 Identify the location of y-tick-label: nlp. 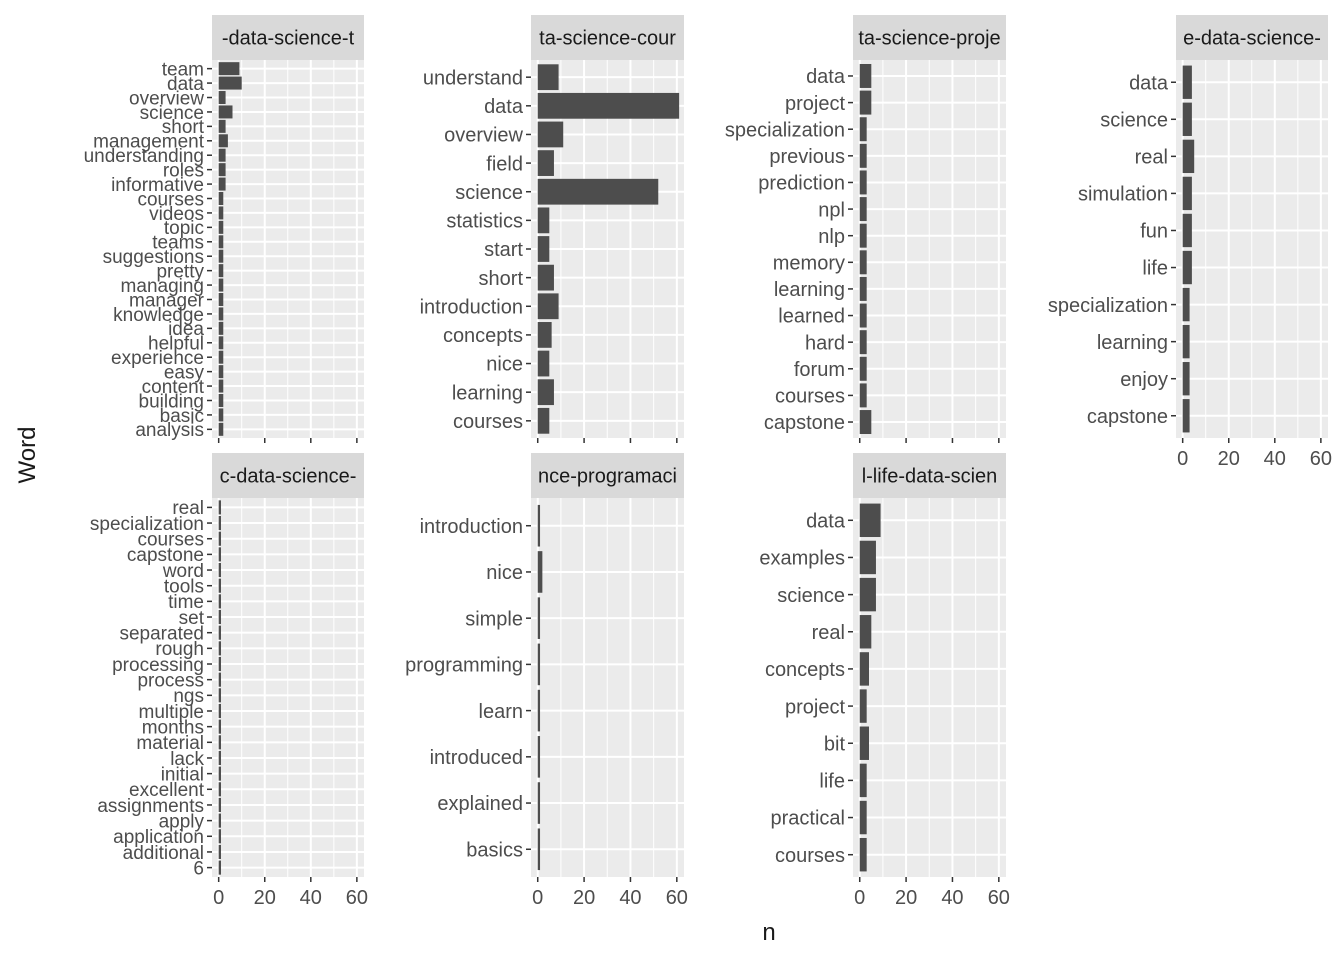
(831, 237).